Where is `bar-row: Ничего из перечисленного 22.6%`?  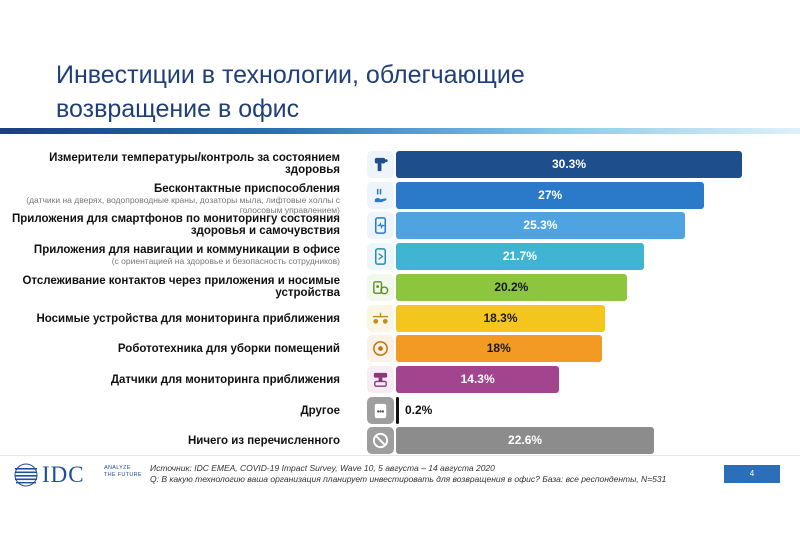
bar-row: Ничего из перечисленного 22.6% is located at coordinates (400, 442).